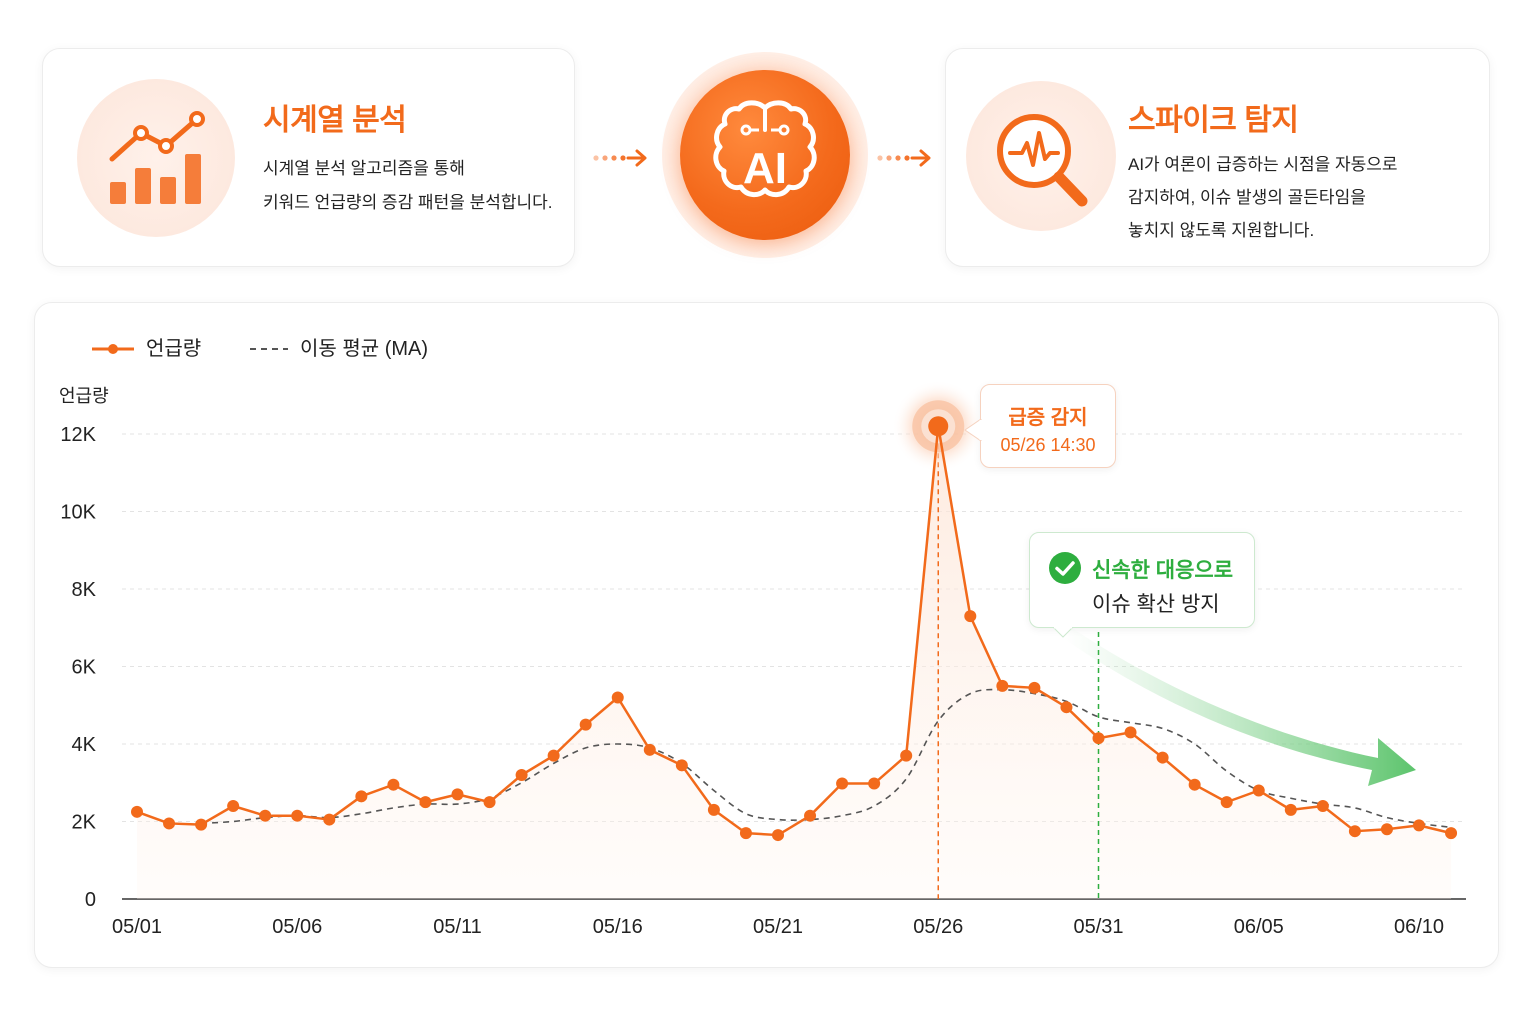  What do you see at coordinates (84, 745) in the screenshot?
I see `y-tick-label: 4K` at bounding box center [84, 745].